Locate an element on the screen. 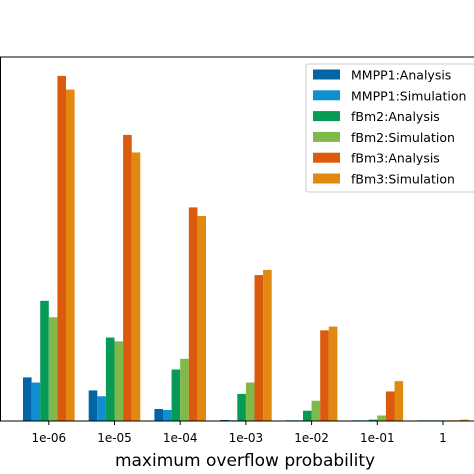  legend-label: fBm2:Analysis is located at coordinates (395, 116).